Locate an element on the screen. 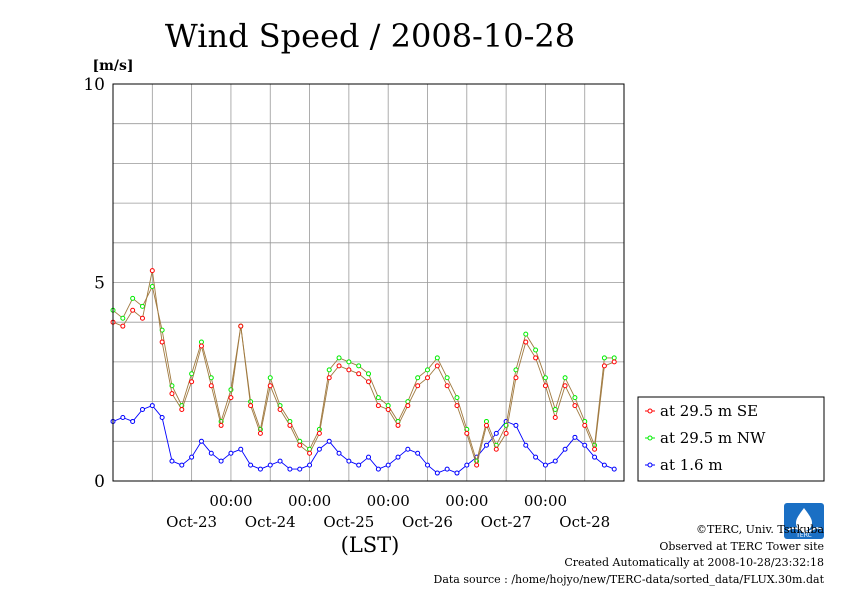 This screenshot has width=842, height=595. chart-title: Wind Speed / 2008-10-28 is located at coordinates (370, 36).